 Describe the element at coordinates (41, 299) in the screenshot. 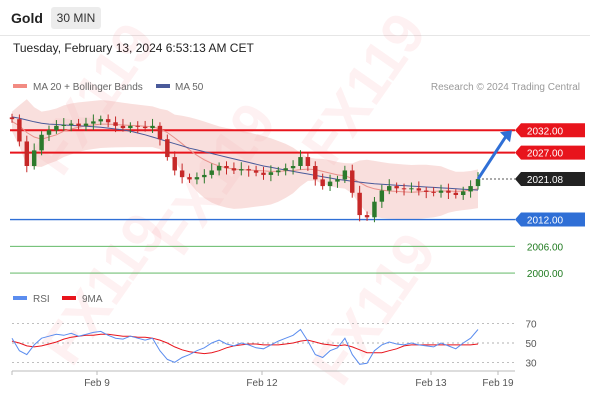

I see `rsi-legend-label: RSI` at that location.